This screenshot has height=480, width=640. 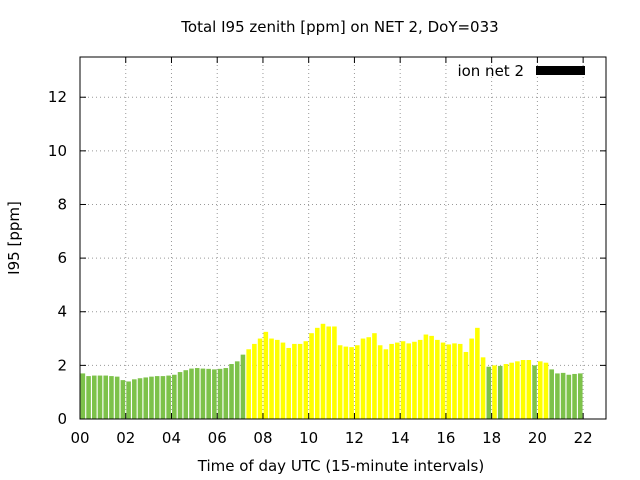 I want to click on x-tick-label: 20, so click(x=537, y=438).